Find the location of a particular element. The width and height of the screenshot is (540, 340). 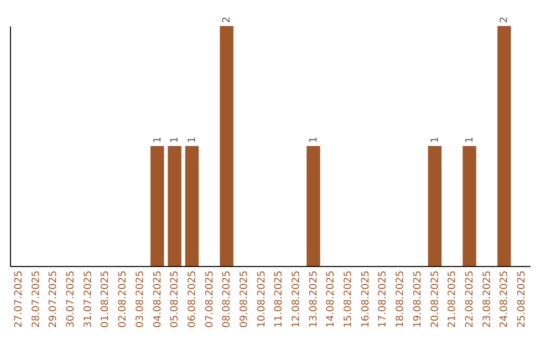

x-tick-label: 03.08.2025 is located at coordinates (140, 299).